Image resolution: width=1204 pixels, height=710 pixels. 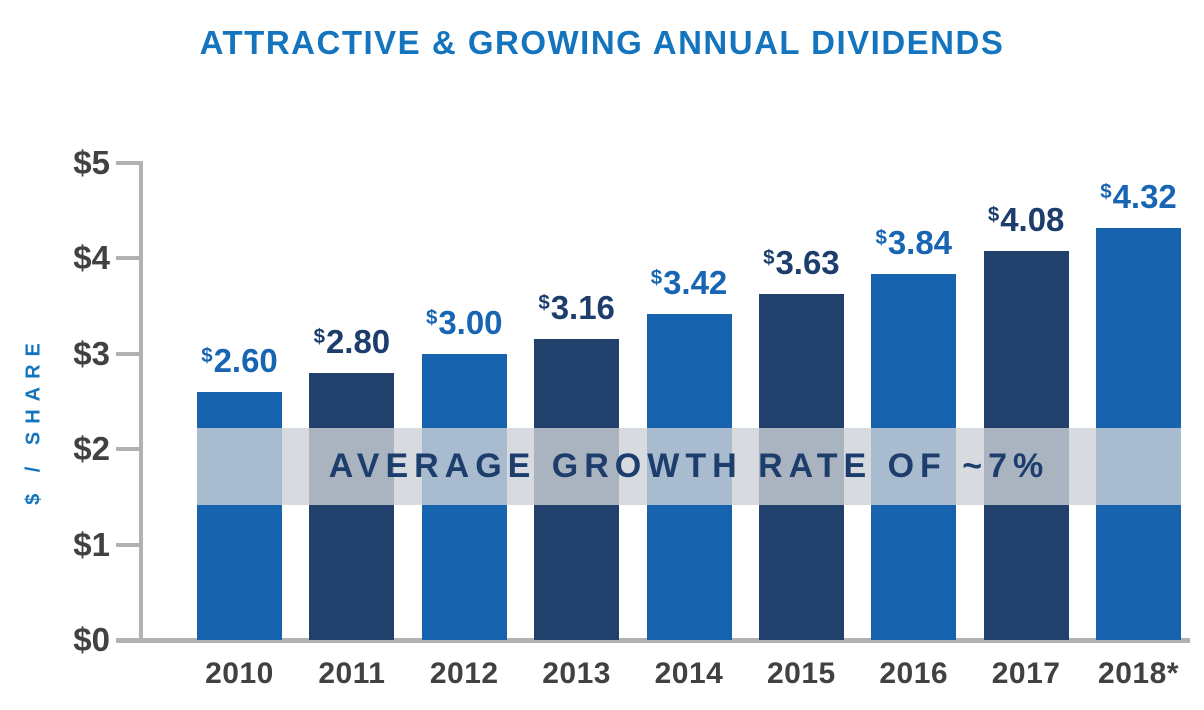 What do you see at coordinates (91, 162) in the screenshot?
I see `y-tick-label: $5` at bounding box center [91, 162].